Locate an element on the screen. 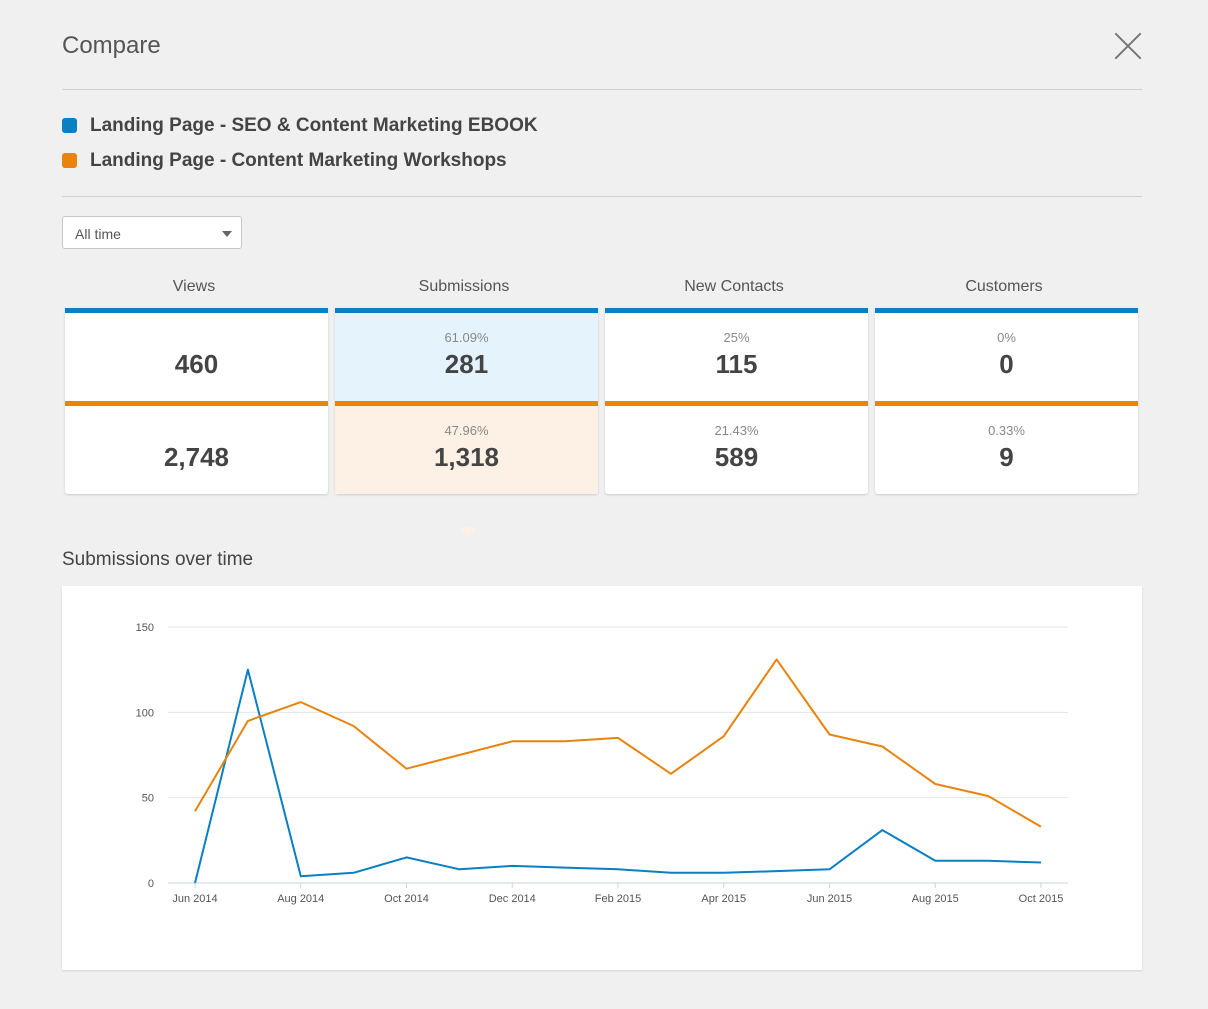 This screenshot has height=1009, width=1208. metric-card: 25% 115 21.43% 589 is located at coordinates (736, 401).